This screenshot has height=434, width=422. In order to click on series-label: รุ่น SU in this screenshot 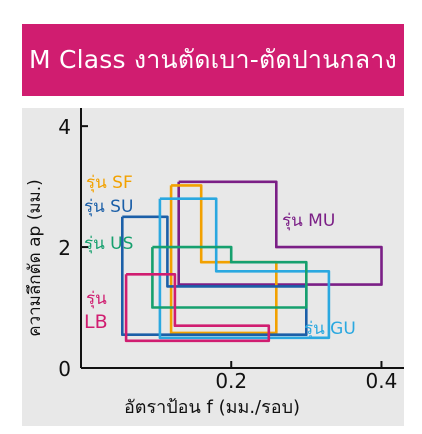, I will do `click(108, 207)`.